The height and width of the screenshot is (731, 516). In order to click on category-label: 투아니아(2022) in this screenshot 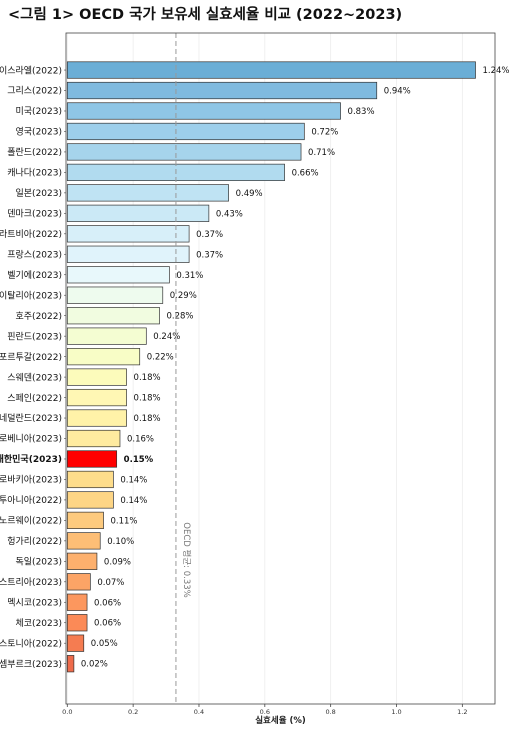, I will do `click(31, 500)`.